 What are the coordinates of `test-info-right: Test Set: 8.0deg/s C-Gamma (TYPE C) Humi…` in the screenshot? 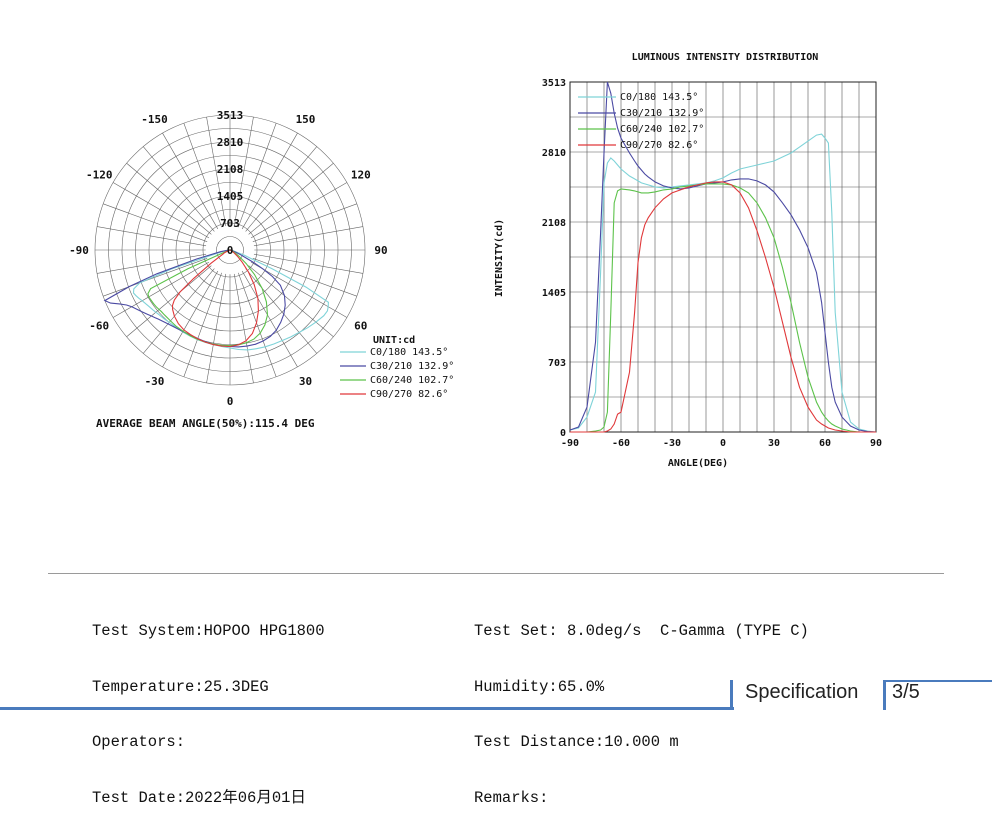 It's located at (641, 705).